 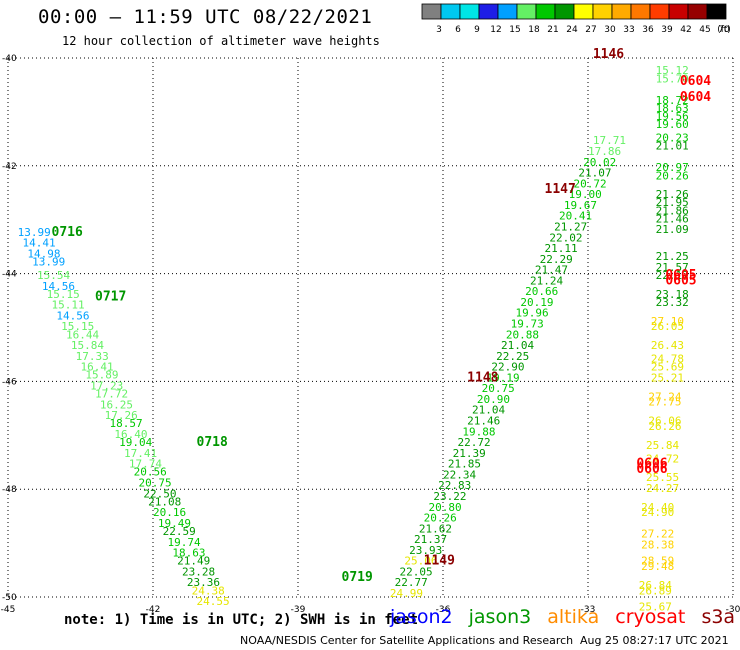 What do you see at coordinates (439, 30) in the screenshot?
I see `colorbar-tick-label: 3` at bounding box center [439, 30].